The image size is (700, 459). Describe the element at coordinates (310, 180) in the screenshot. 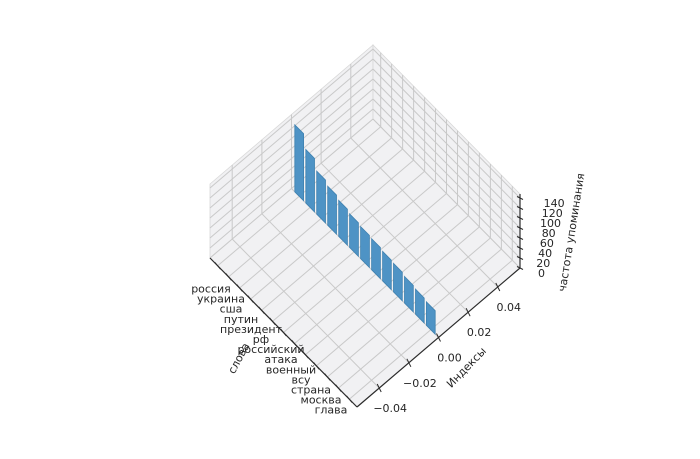

I see `bar-украина` at that location.